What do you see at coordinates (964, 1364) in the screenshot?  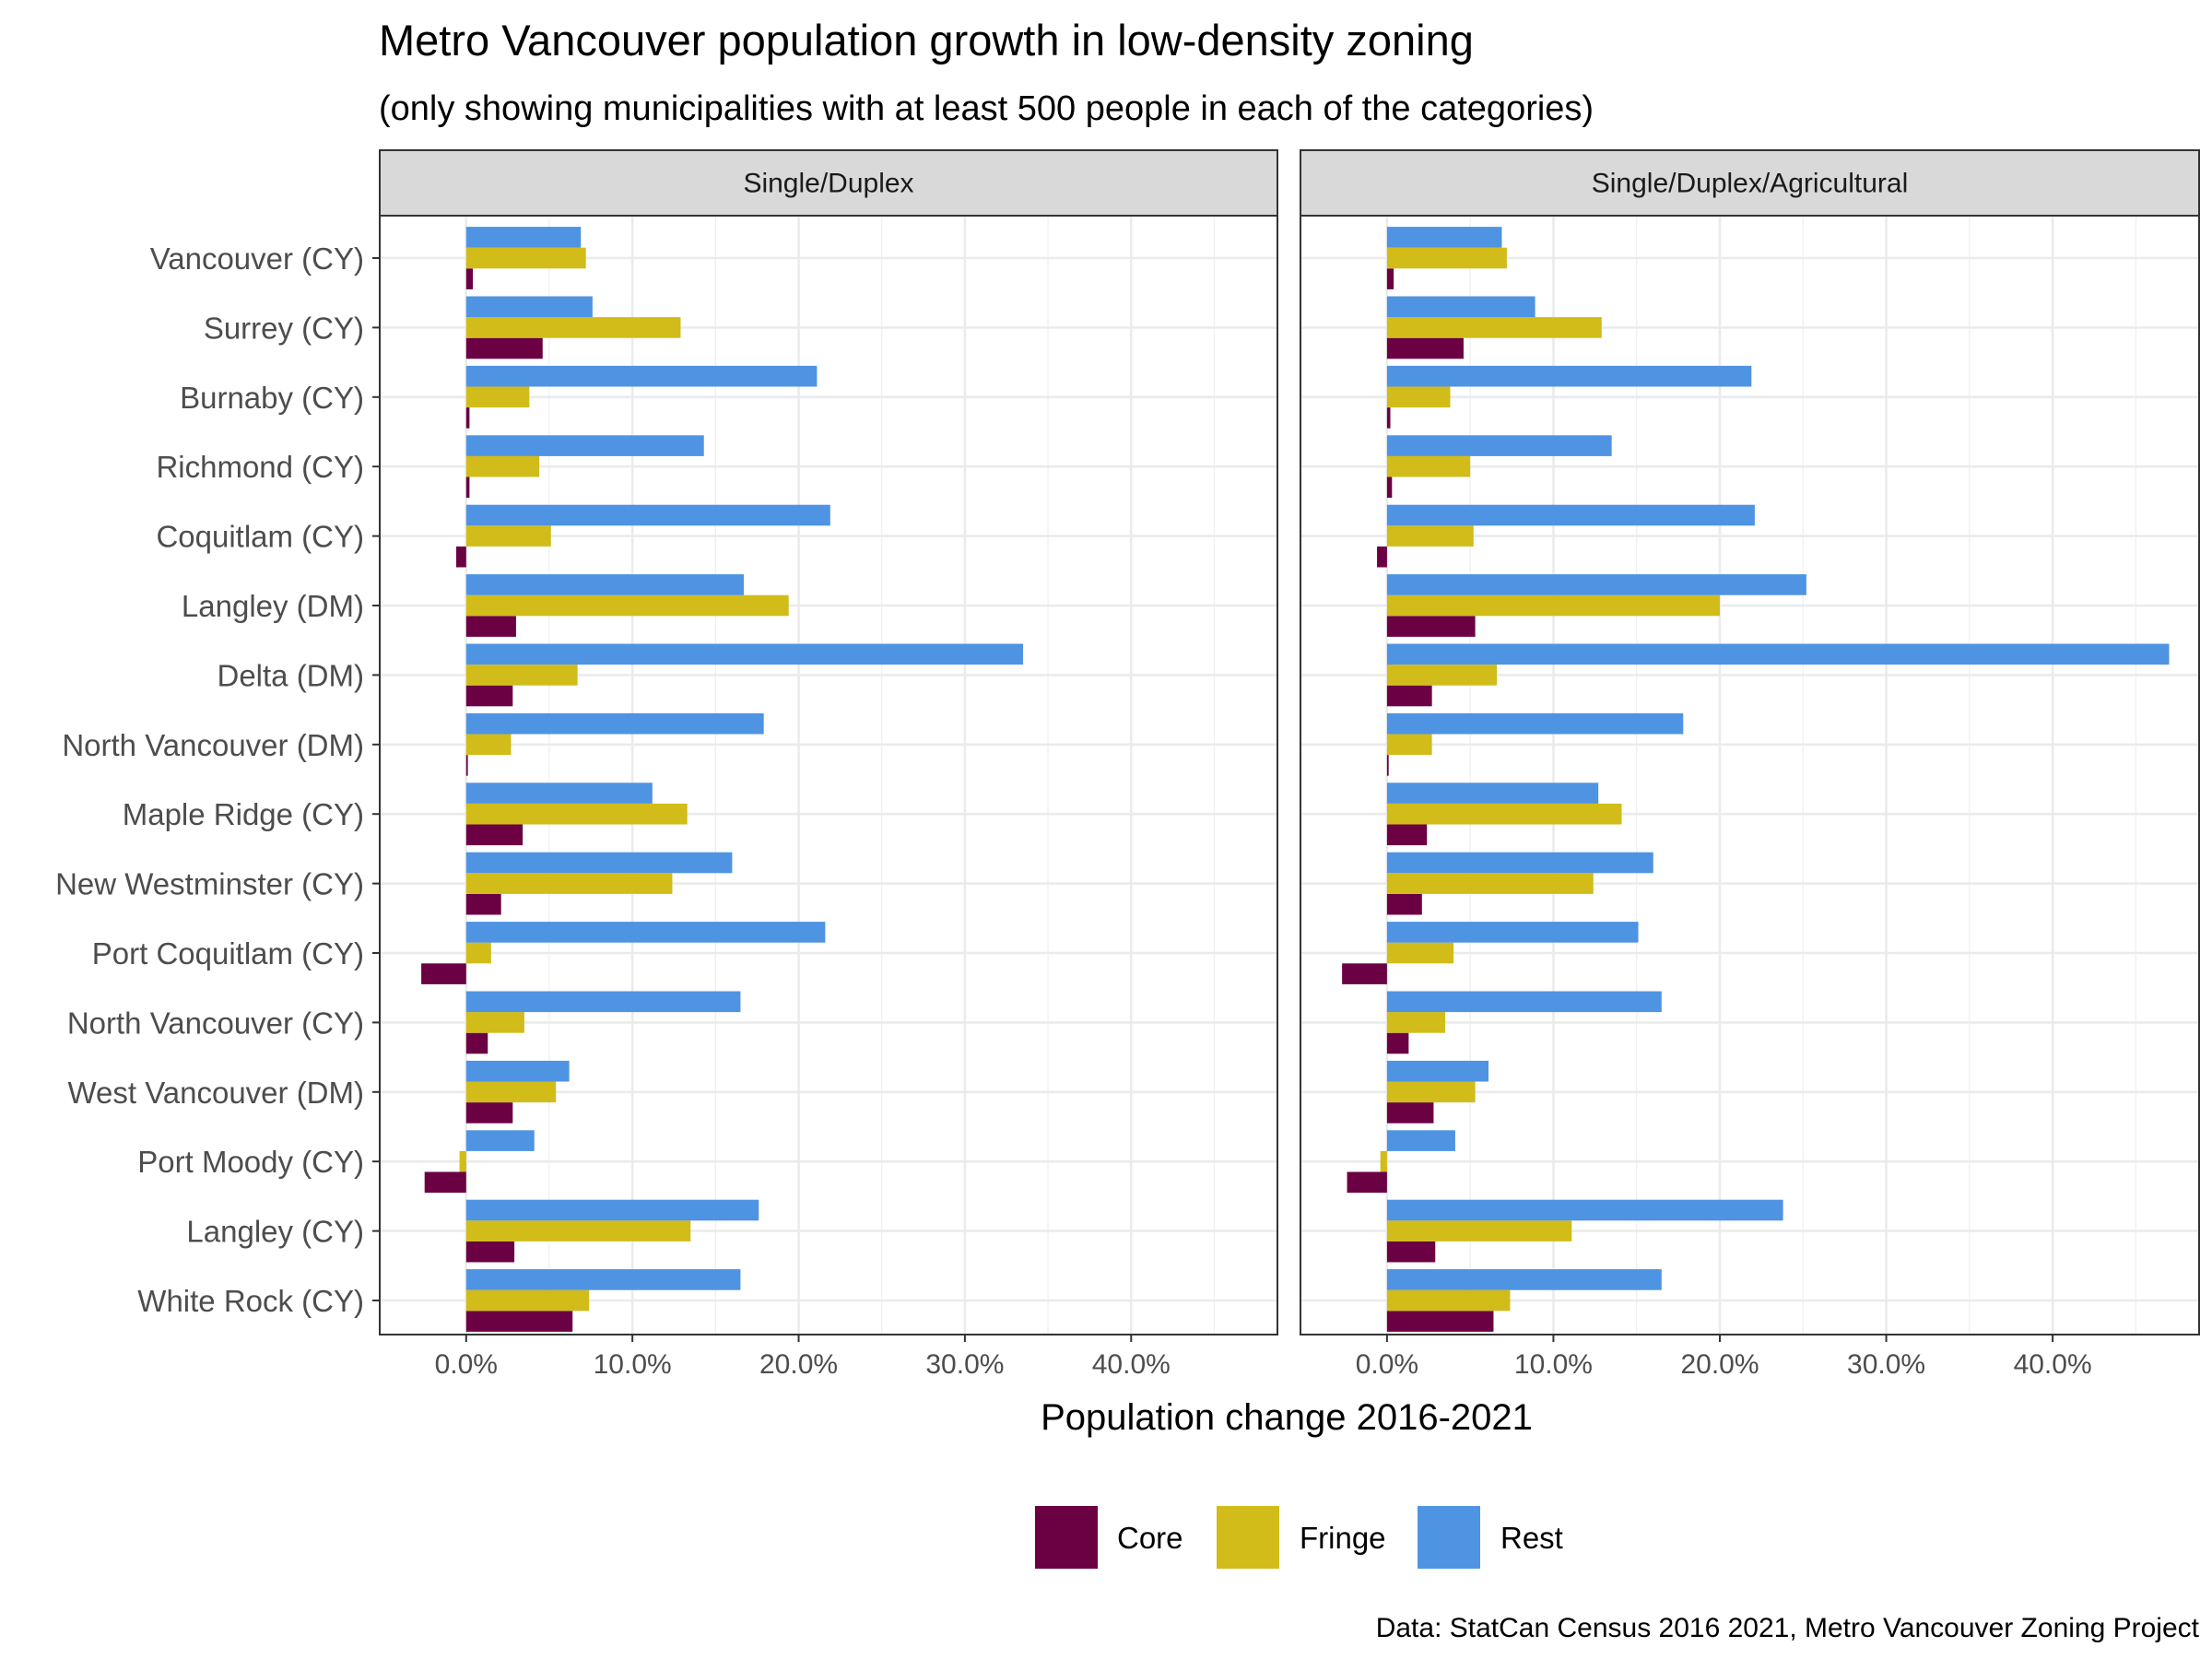 I see `x-tick-label: 30.0%` at bounding box center [964, 1364].